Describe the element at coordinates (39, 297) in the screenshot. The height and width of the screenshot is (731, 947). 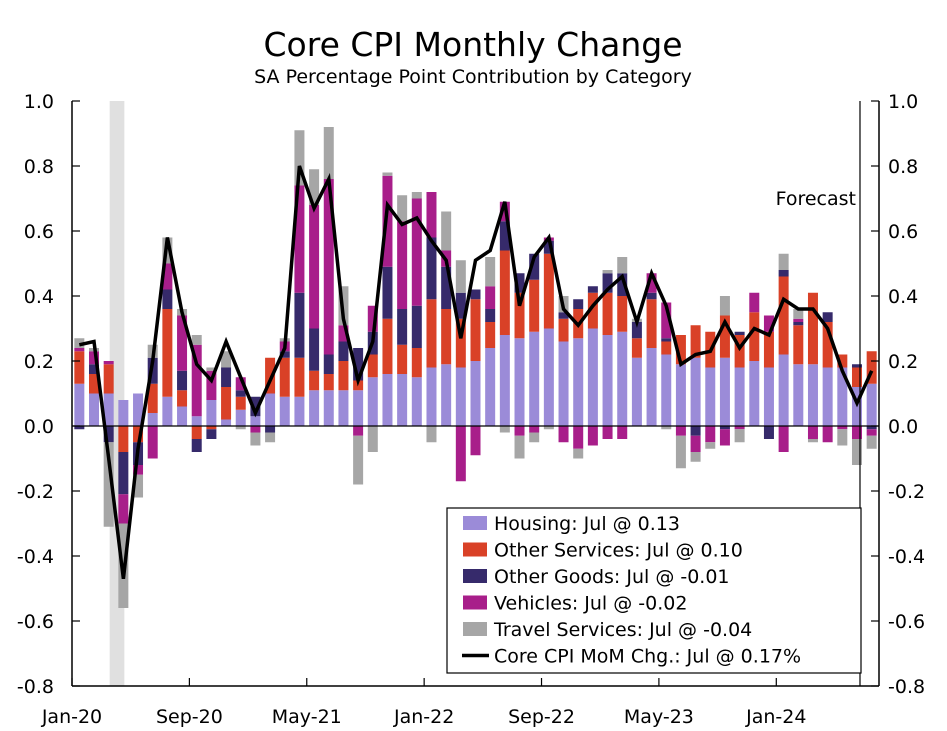
I see `left-tick-label: 0.4` at that location.